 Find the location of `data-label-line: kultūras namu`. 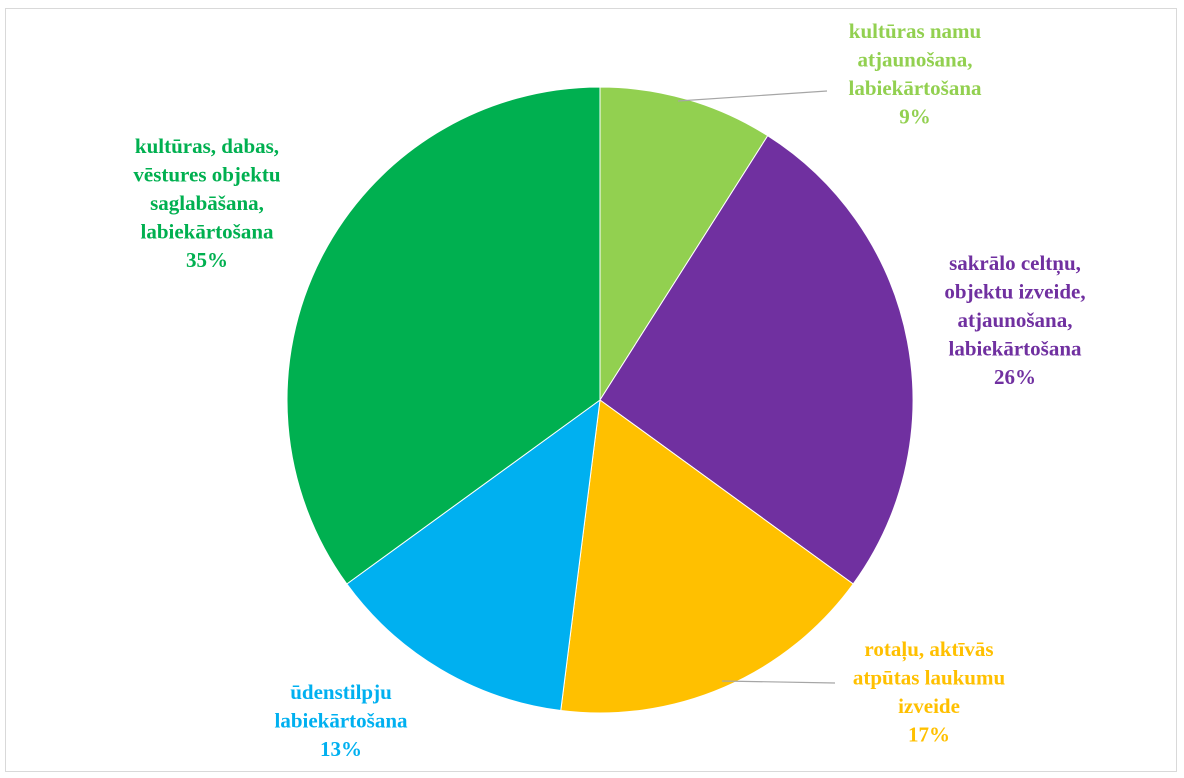

data-label-line: kultūras namu is located at coordinates (915, 31).